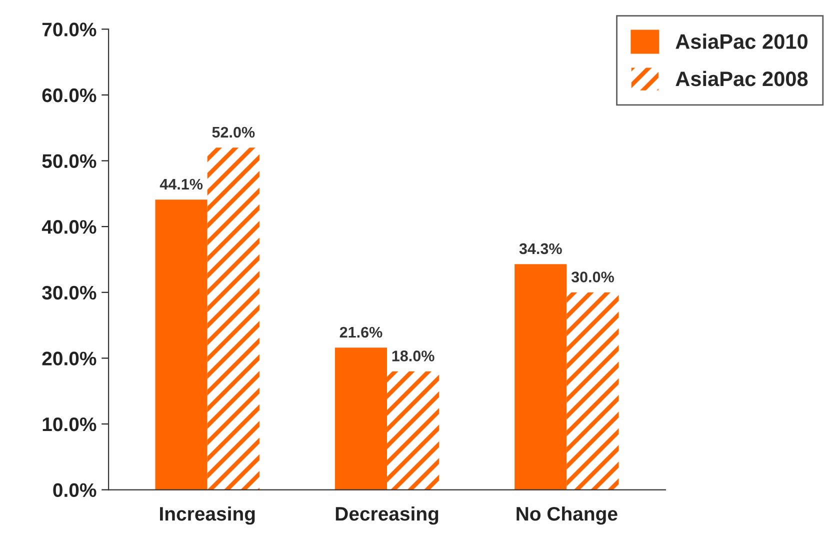 The width and height of the screenshot is (835, 540). Describe the element at coordinates (742, 78) in the screenshot. I see `legend-label: AsiaPac 2008` at that location.